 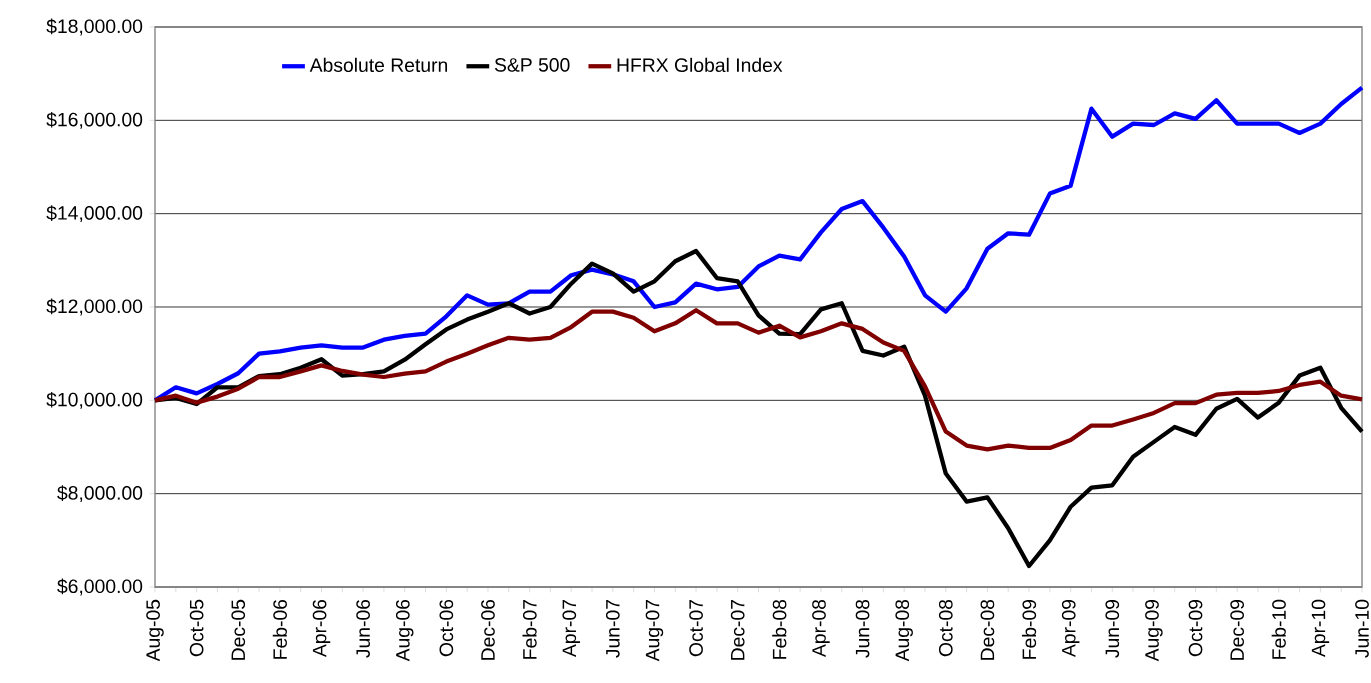 What do you see at coordinates (529, 629) in the screenshot?
I see `x-tick-label: Feb-07` at bounding box center [529, 629].